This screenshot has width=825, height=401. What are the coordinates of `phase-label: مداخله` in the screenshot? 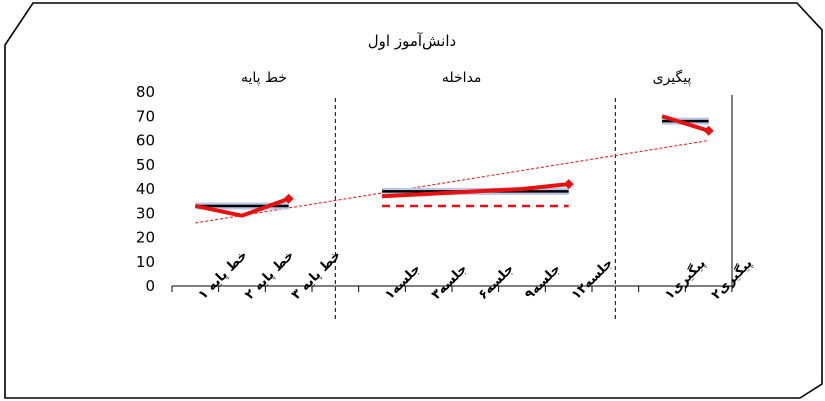 It's located at (462, 78).